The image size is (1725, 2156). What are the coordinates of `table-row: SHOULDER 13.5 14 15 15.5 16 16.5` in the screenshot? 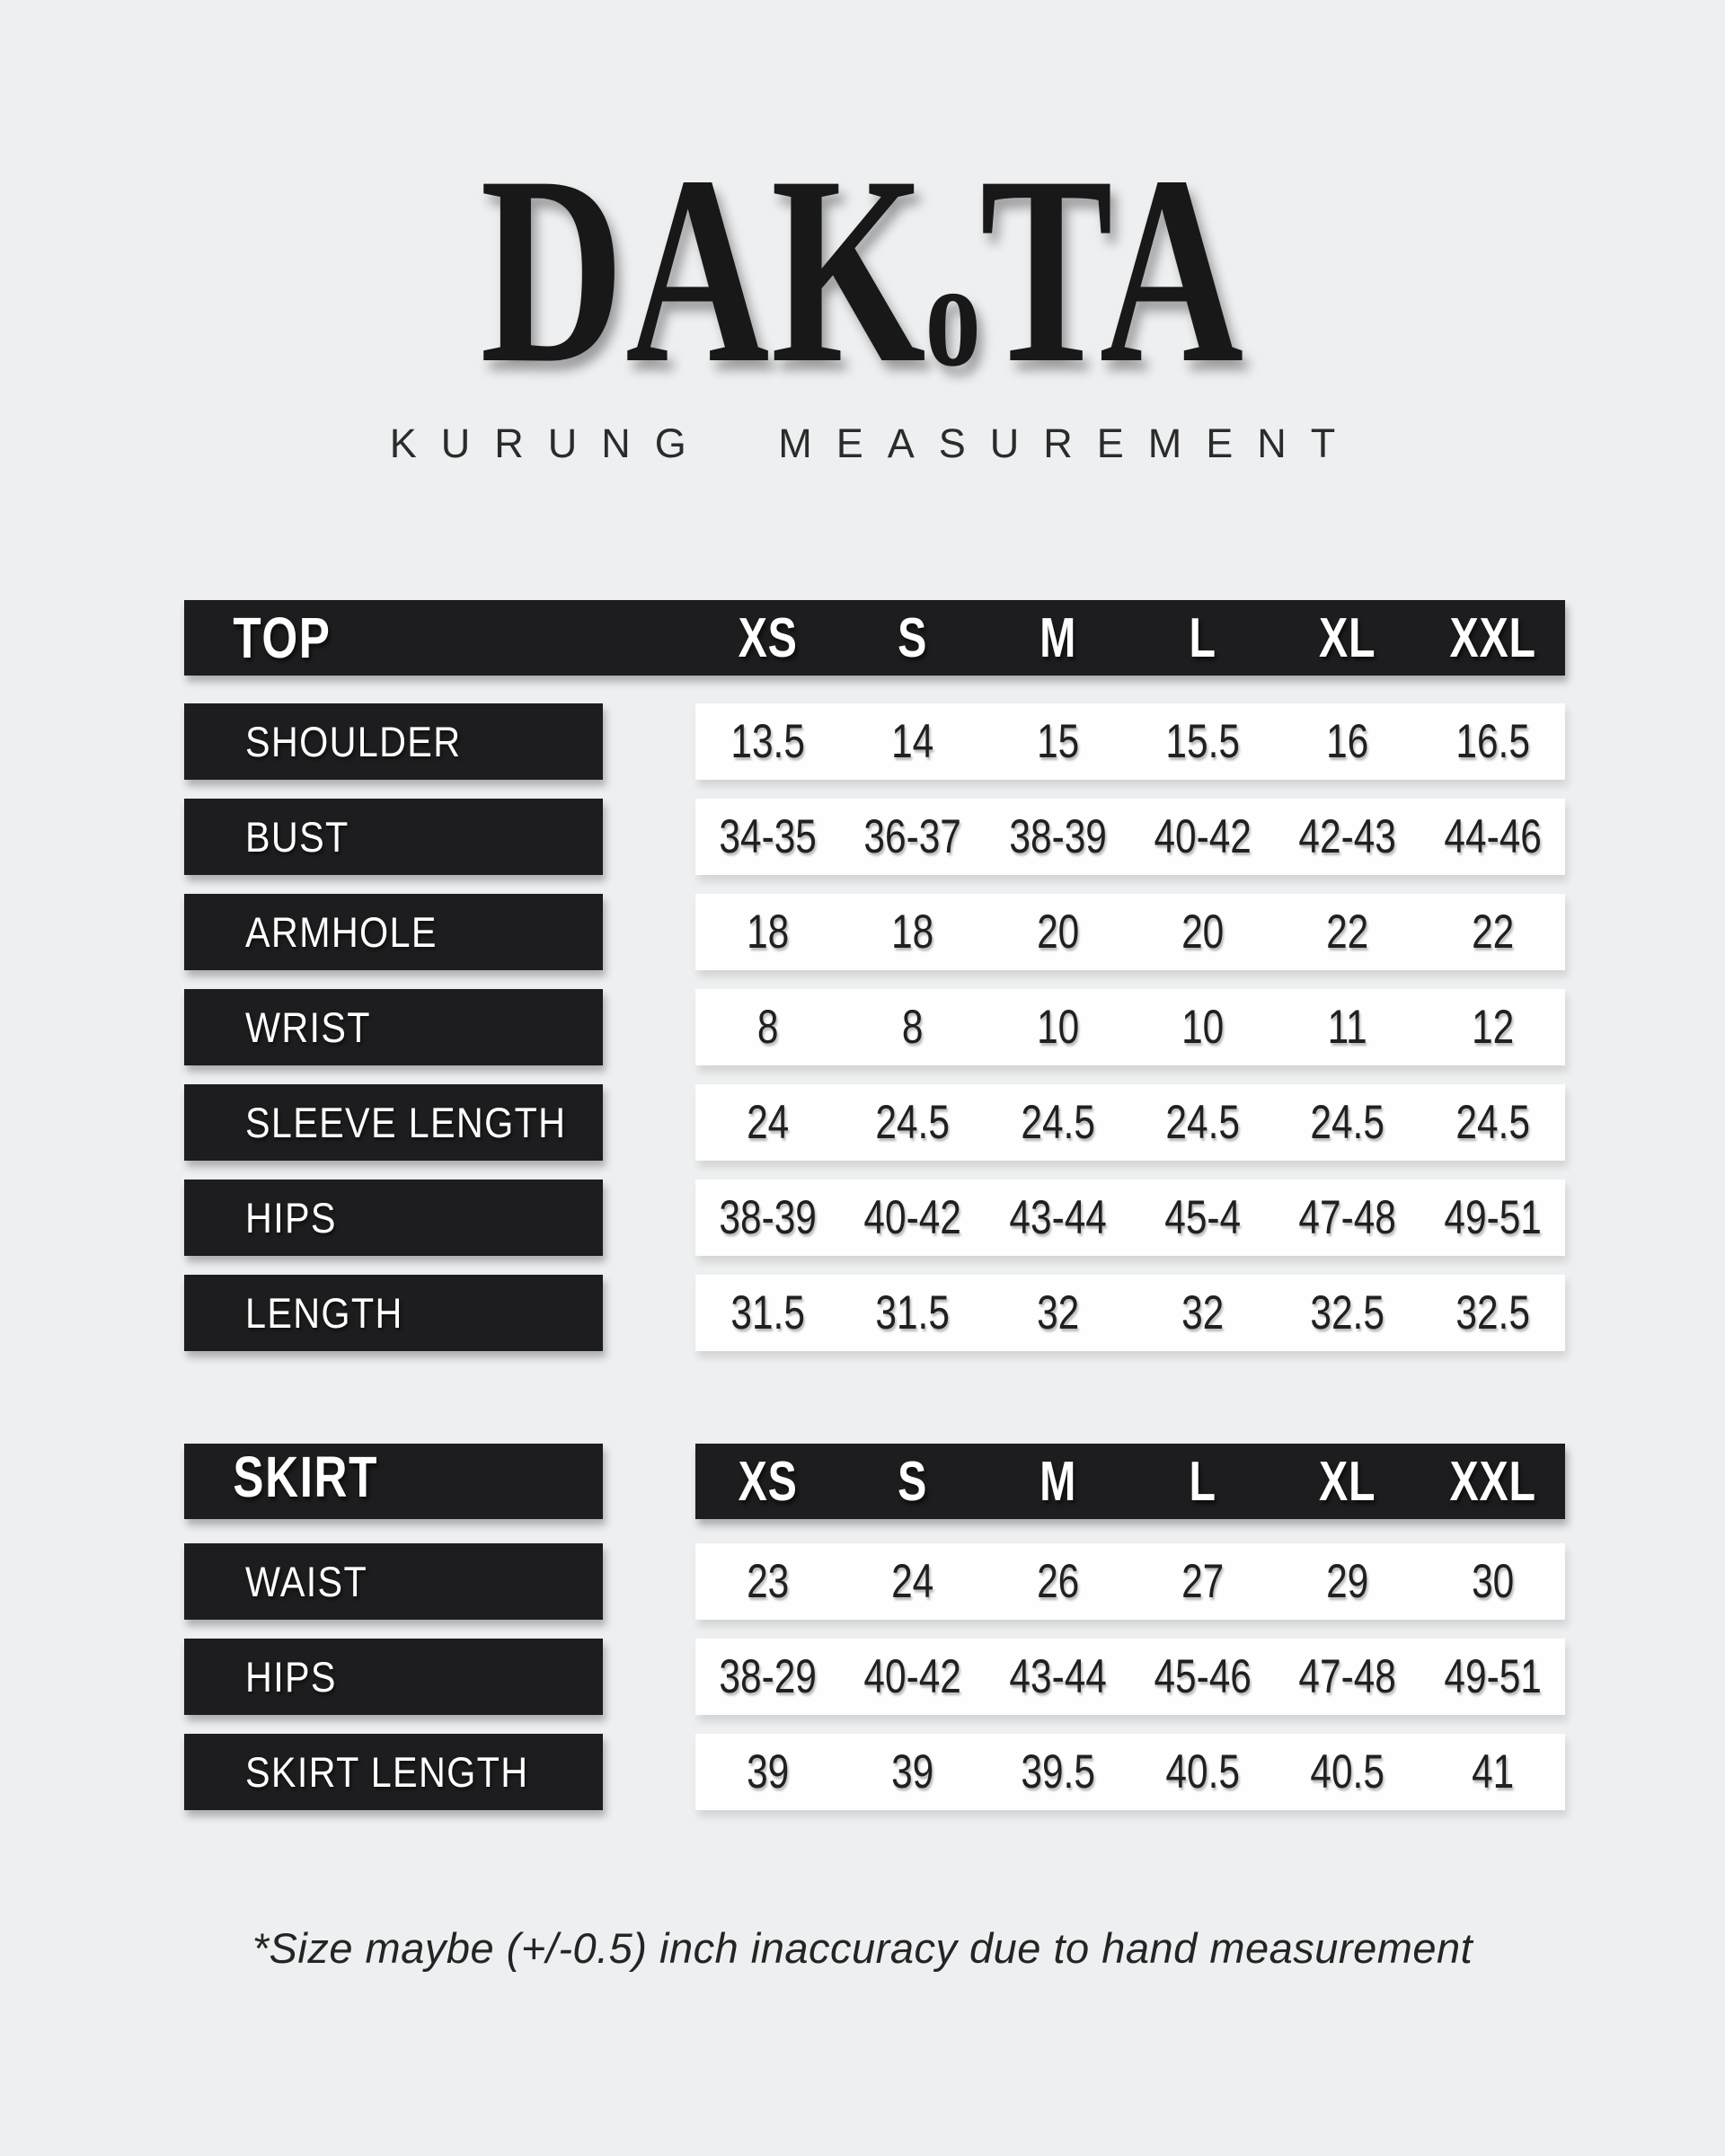 It's located at (874, 741).